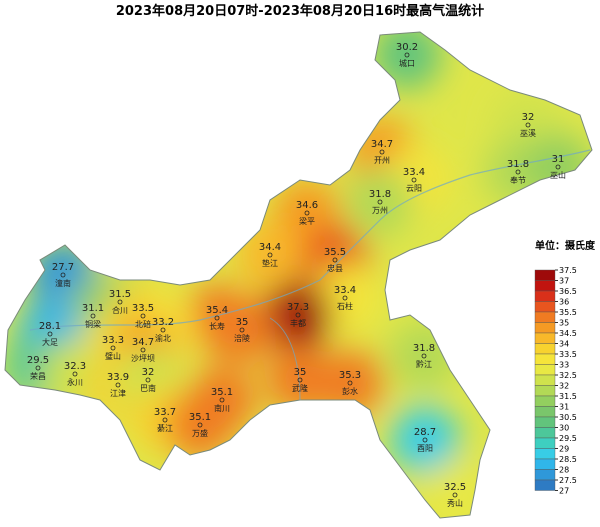  I want to click on station-name: 开州, so click(382, 160).